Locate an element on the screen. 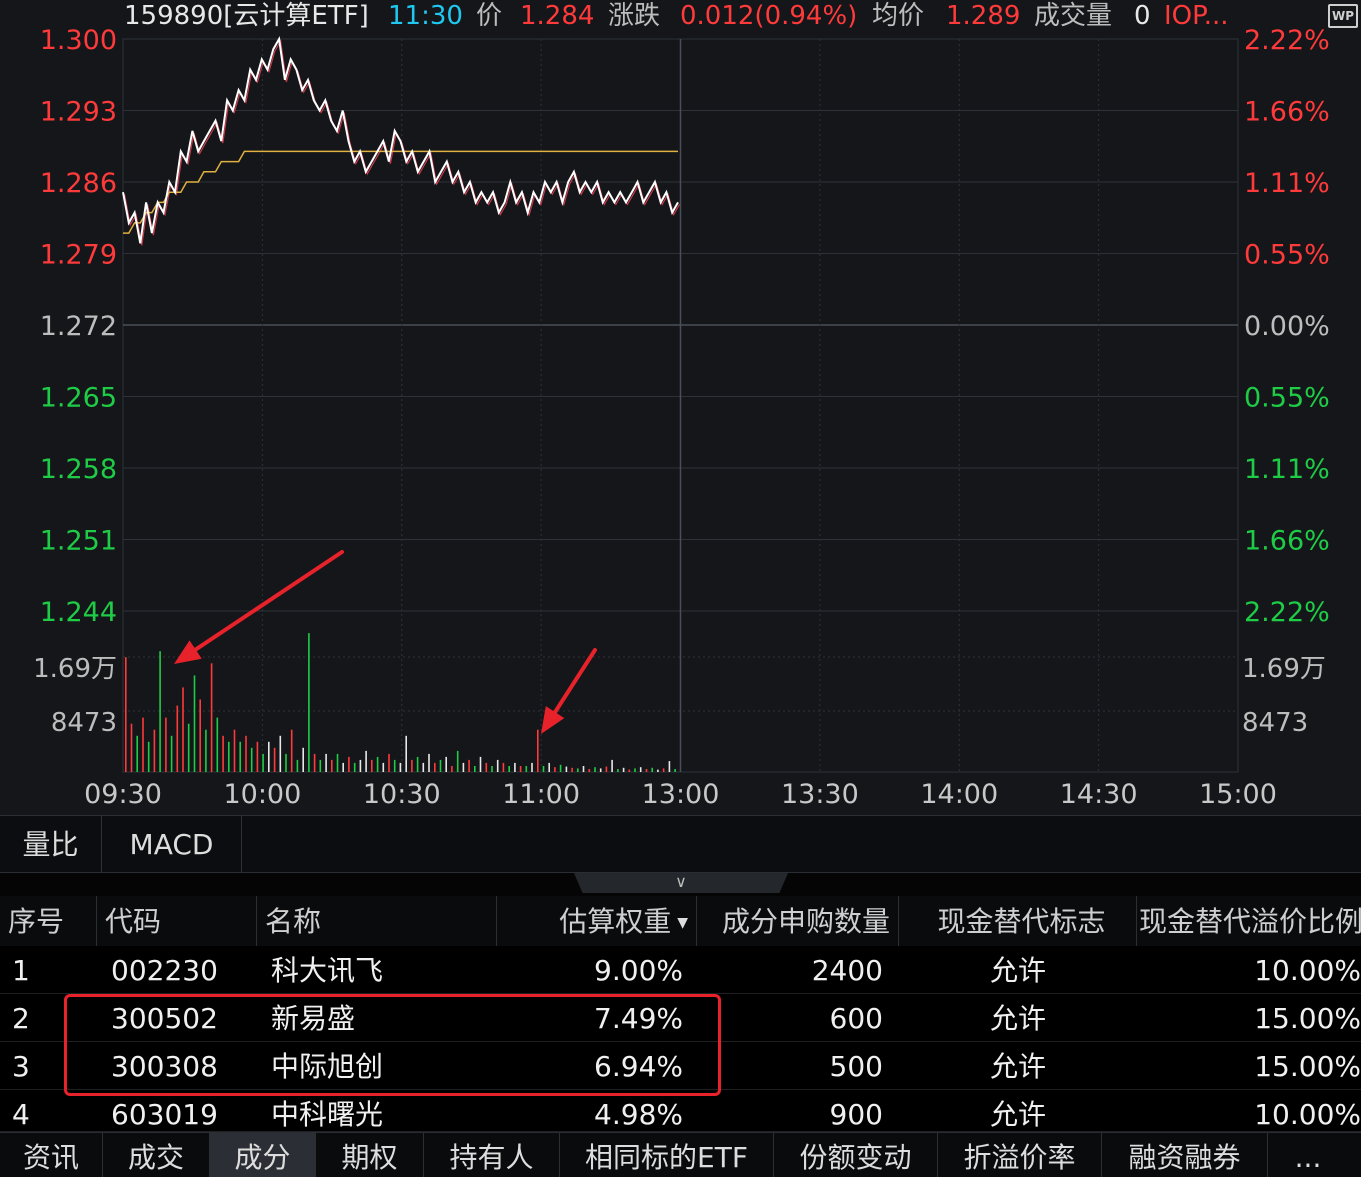 The height and width of the screenshot is (1177, 1361). panel-splitter: ∨ is located at coordinates (680, 884).